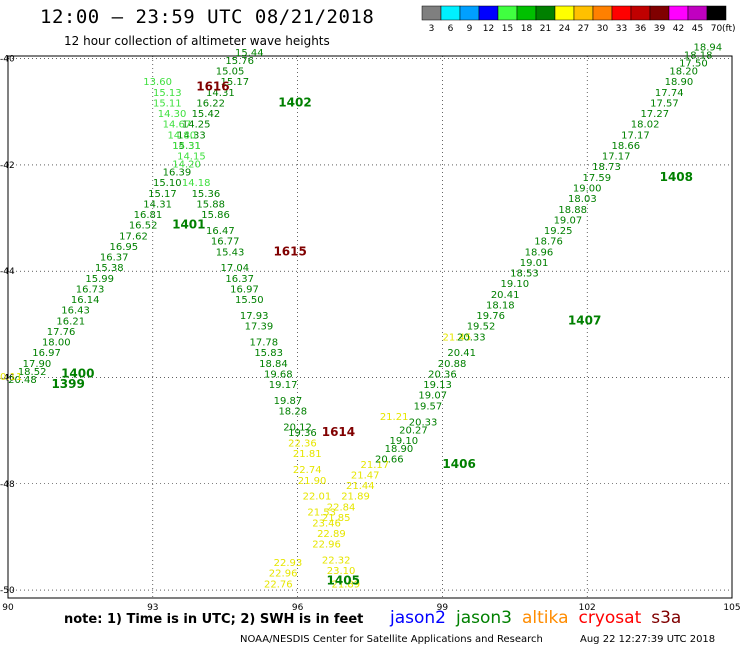 The height and width of the screenshot is (650, 740). I want to click on lat-tick-label: -44, so click(7, 272).